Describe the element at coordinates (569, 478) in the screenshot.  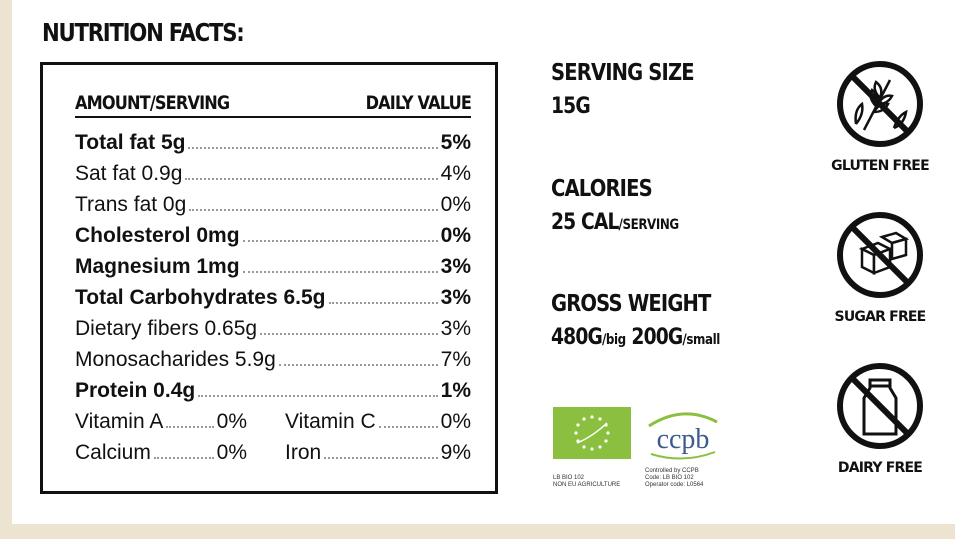
I see `eu-code: LB BIO 102` at that location.